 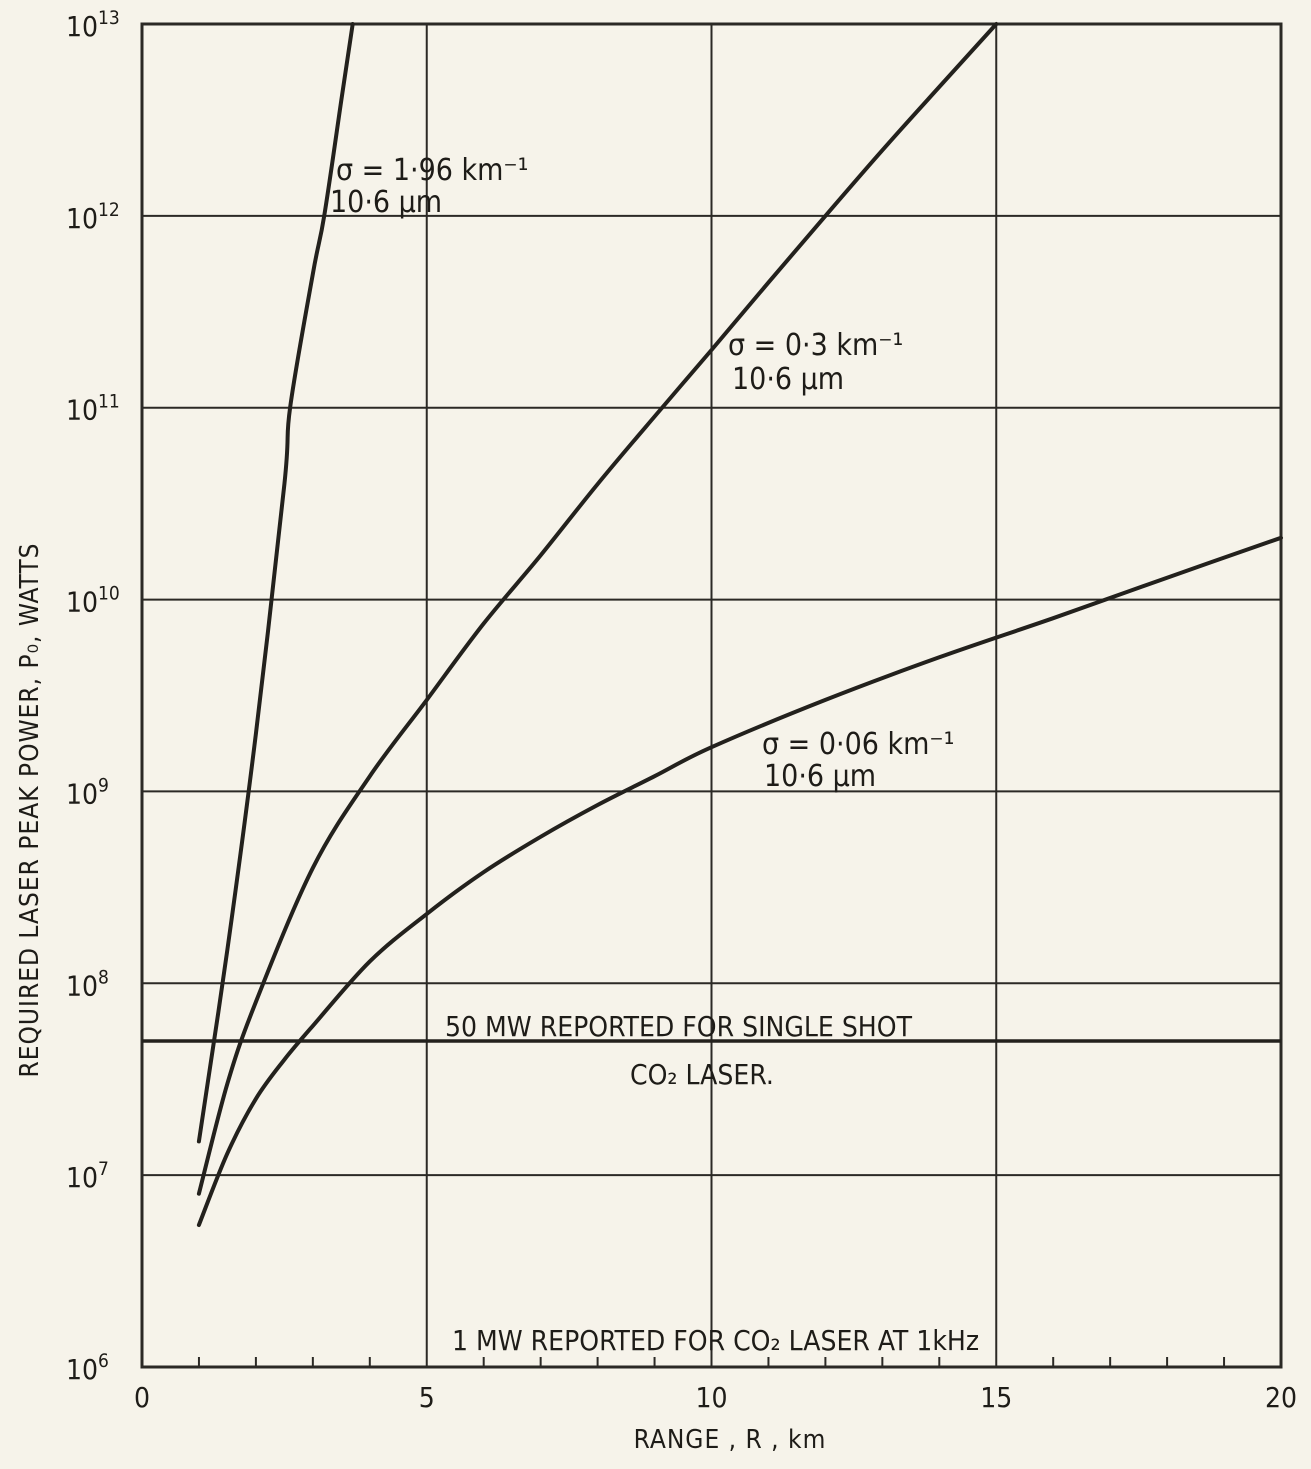 What do you see at coordinates (996, 1397) in the screenshot?
I see `x-tick-label: 15` at bounding box center [996, 1397].